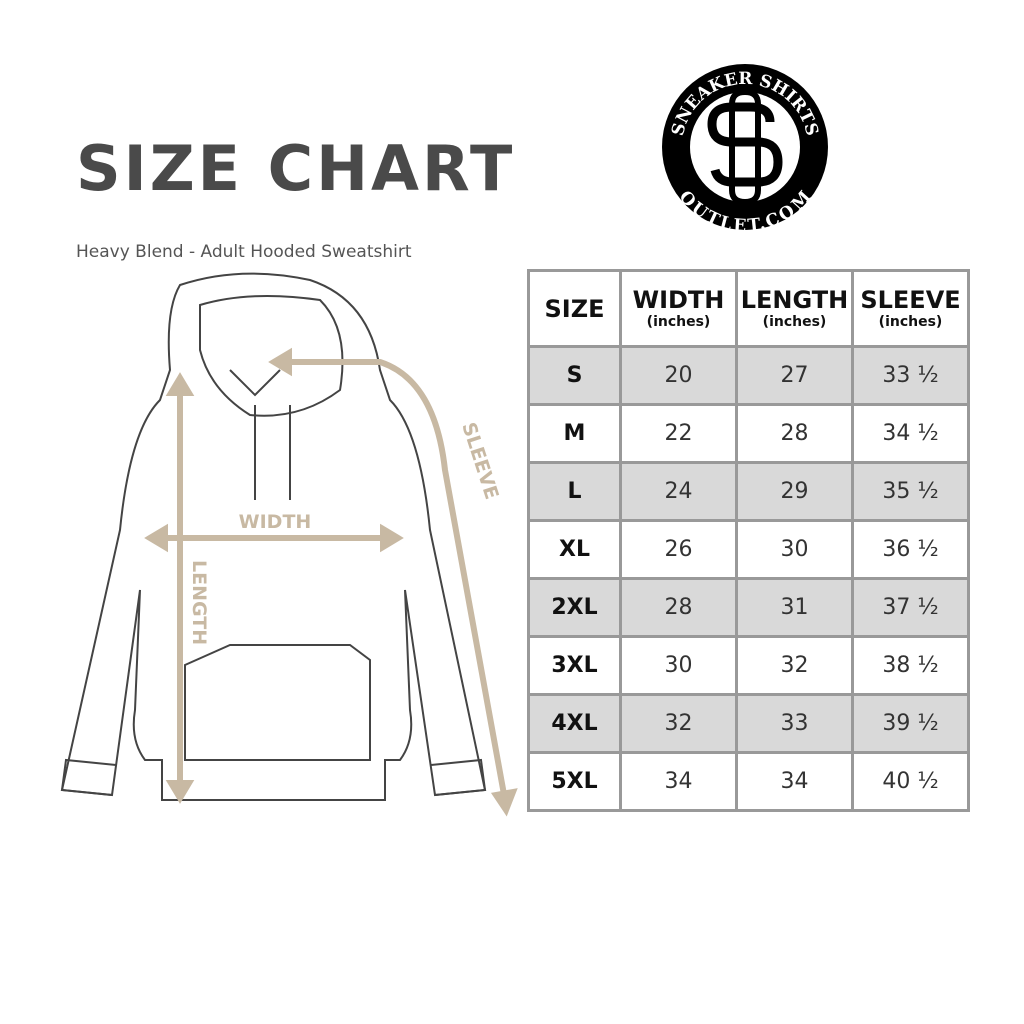  I want to click on cell-width: 30, so click(678, 665).